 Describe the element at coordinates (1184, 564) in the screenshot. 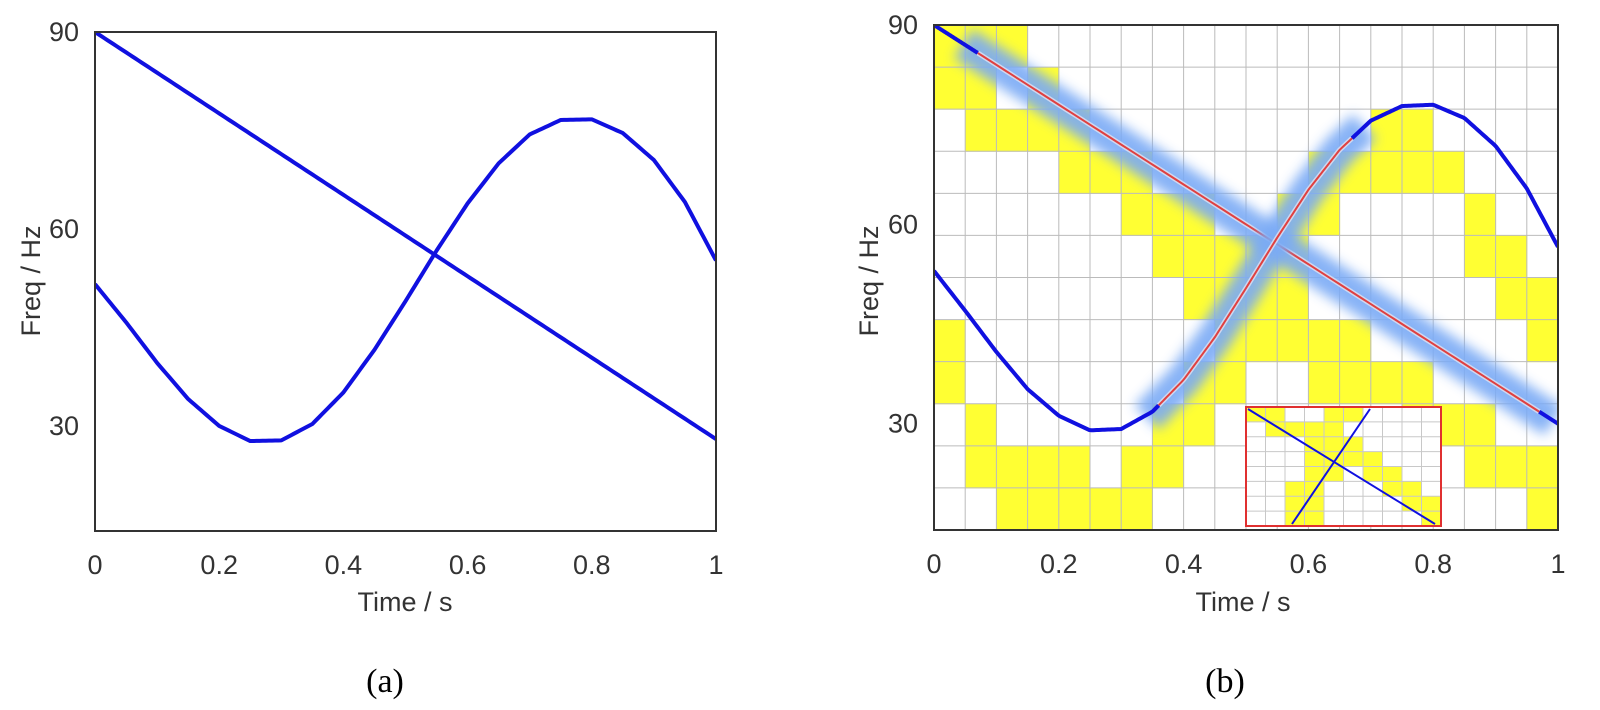

I see `x-tick-label-b: 0.4` at that location.